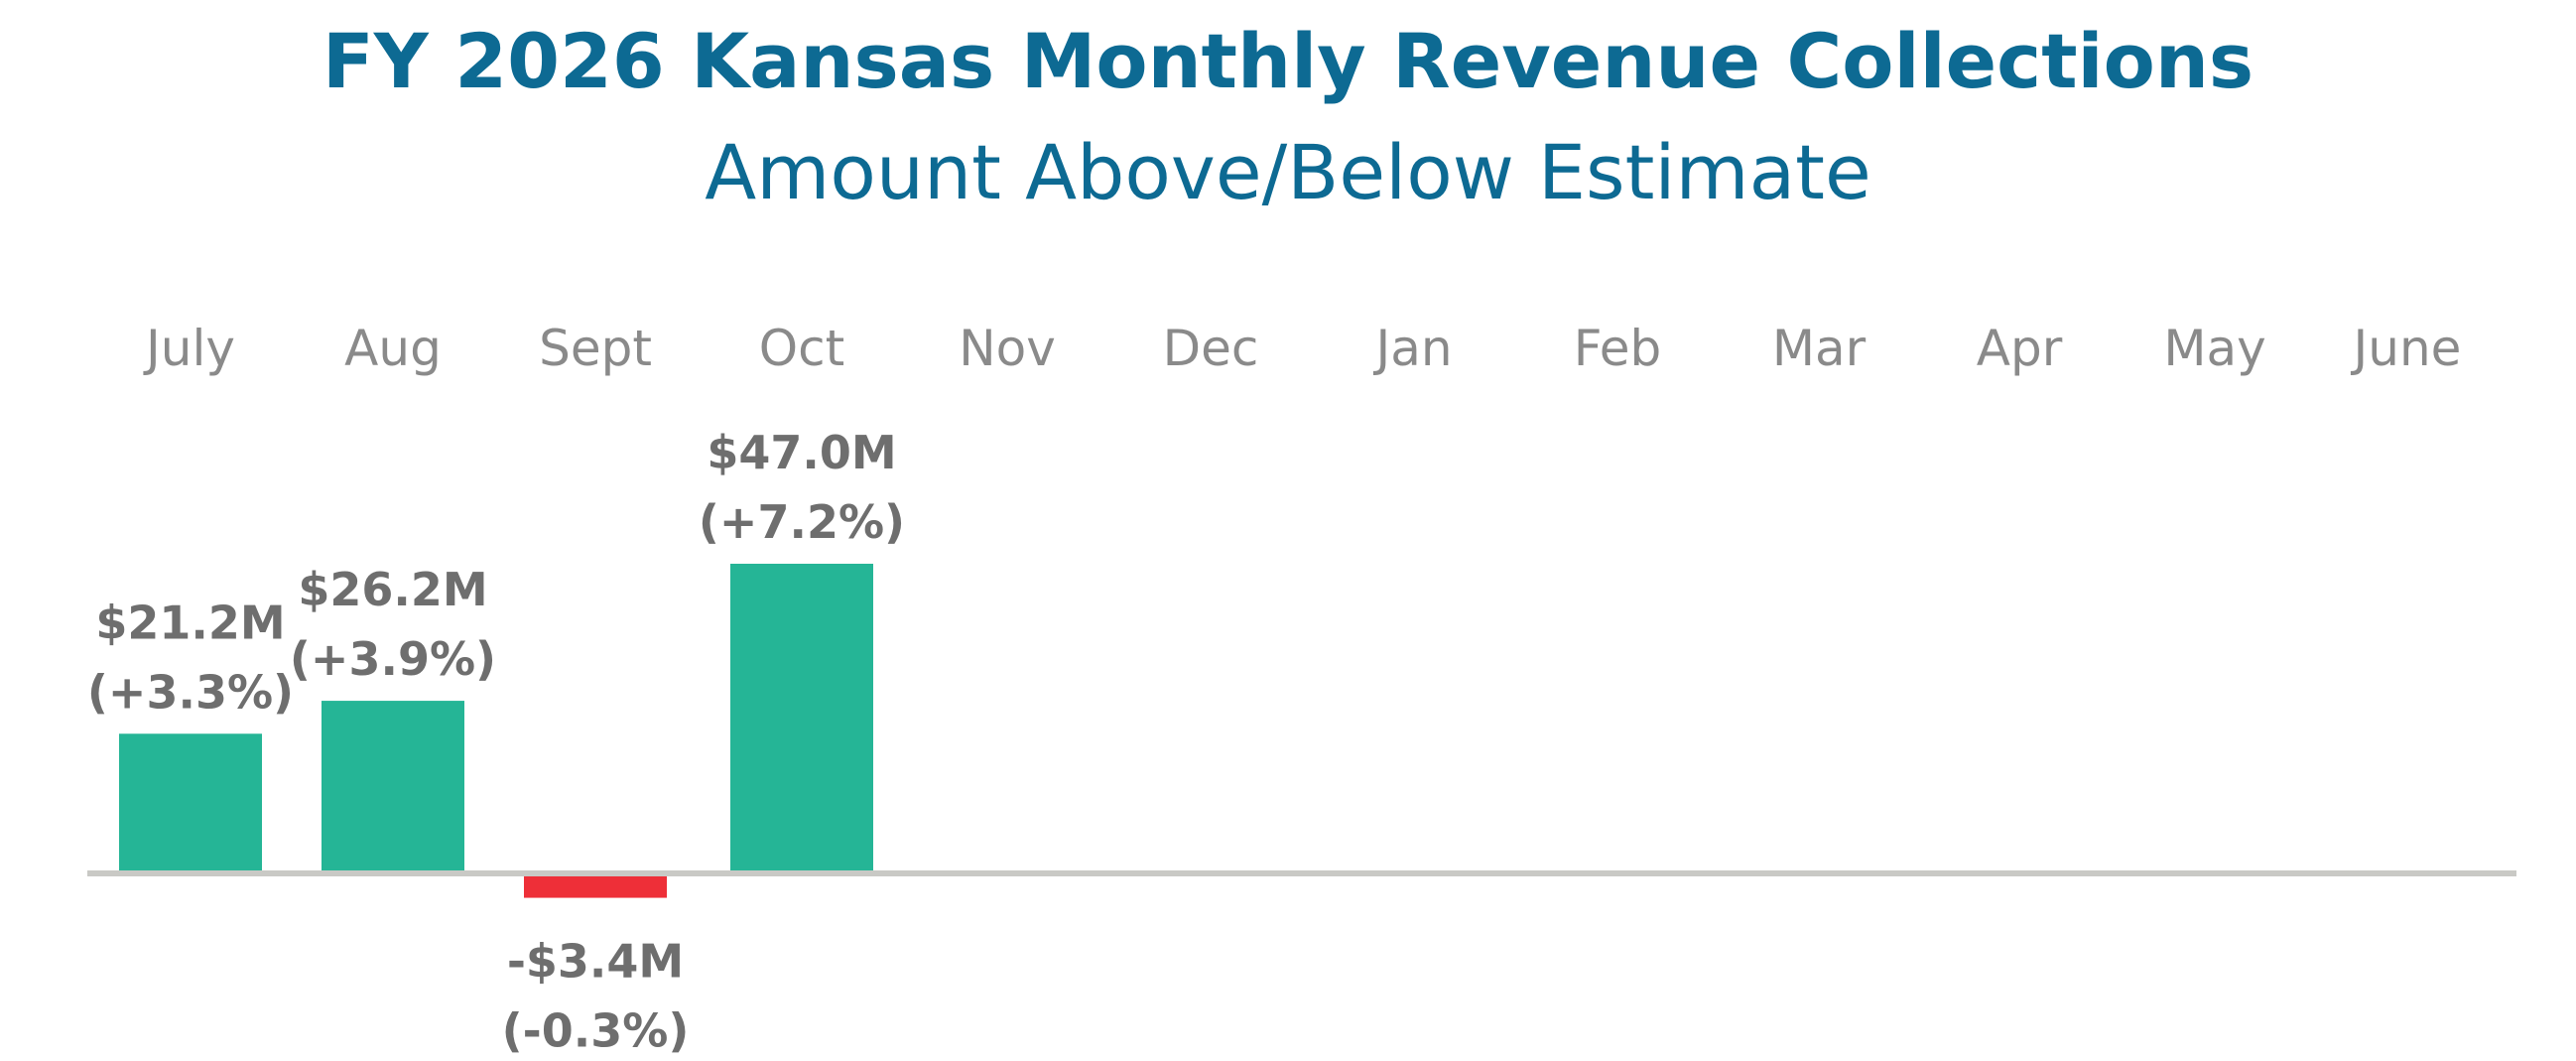 Image resolution: width=2576 pixels, height=1061 pixels. Describe the element at coordinates (191, 692) in the screenshot. I see `percent-label-july: (+3.3%)` at that location.